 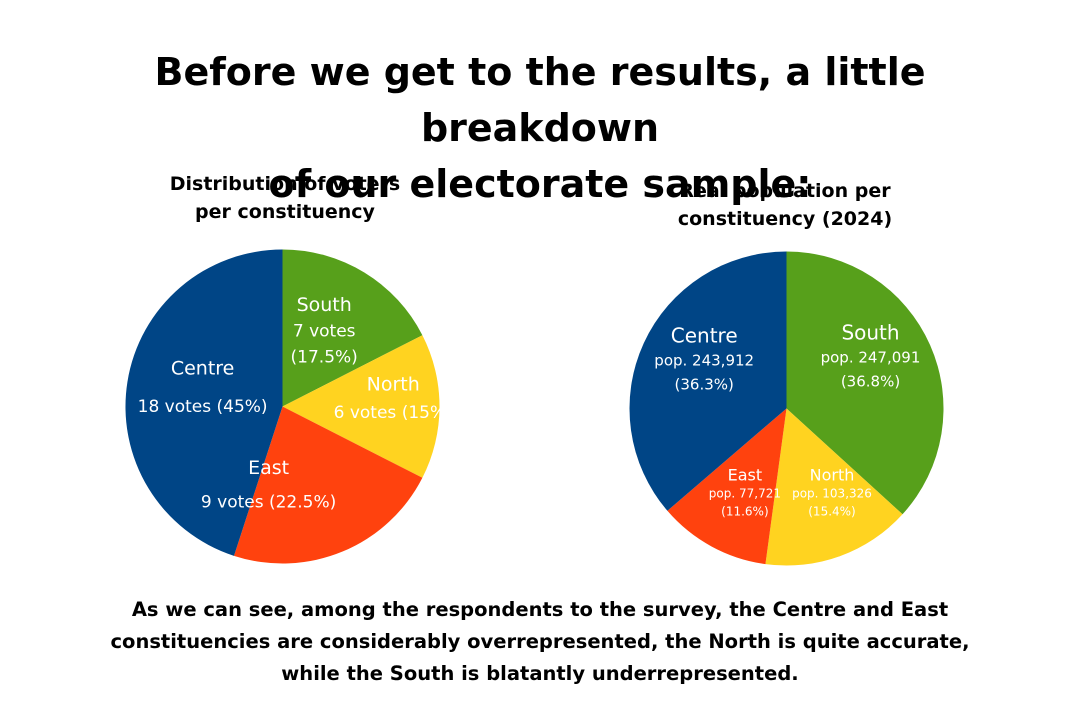 What do you see at coordinates (785, 205) in the screenshot?
I see `population-chart-title: Real population per constituency (2024)` at bounding box center [785, 205].